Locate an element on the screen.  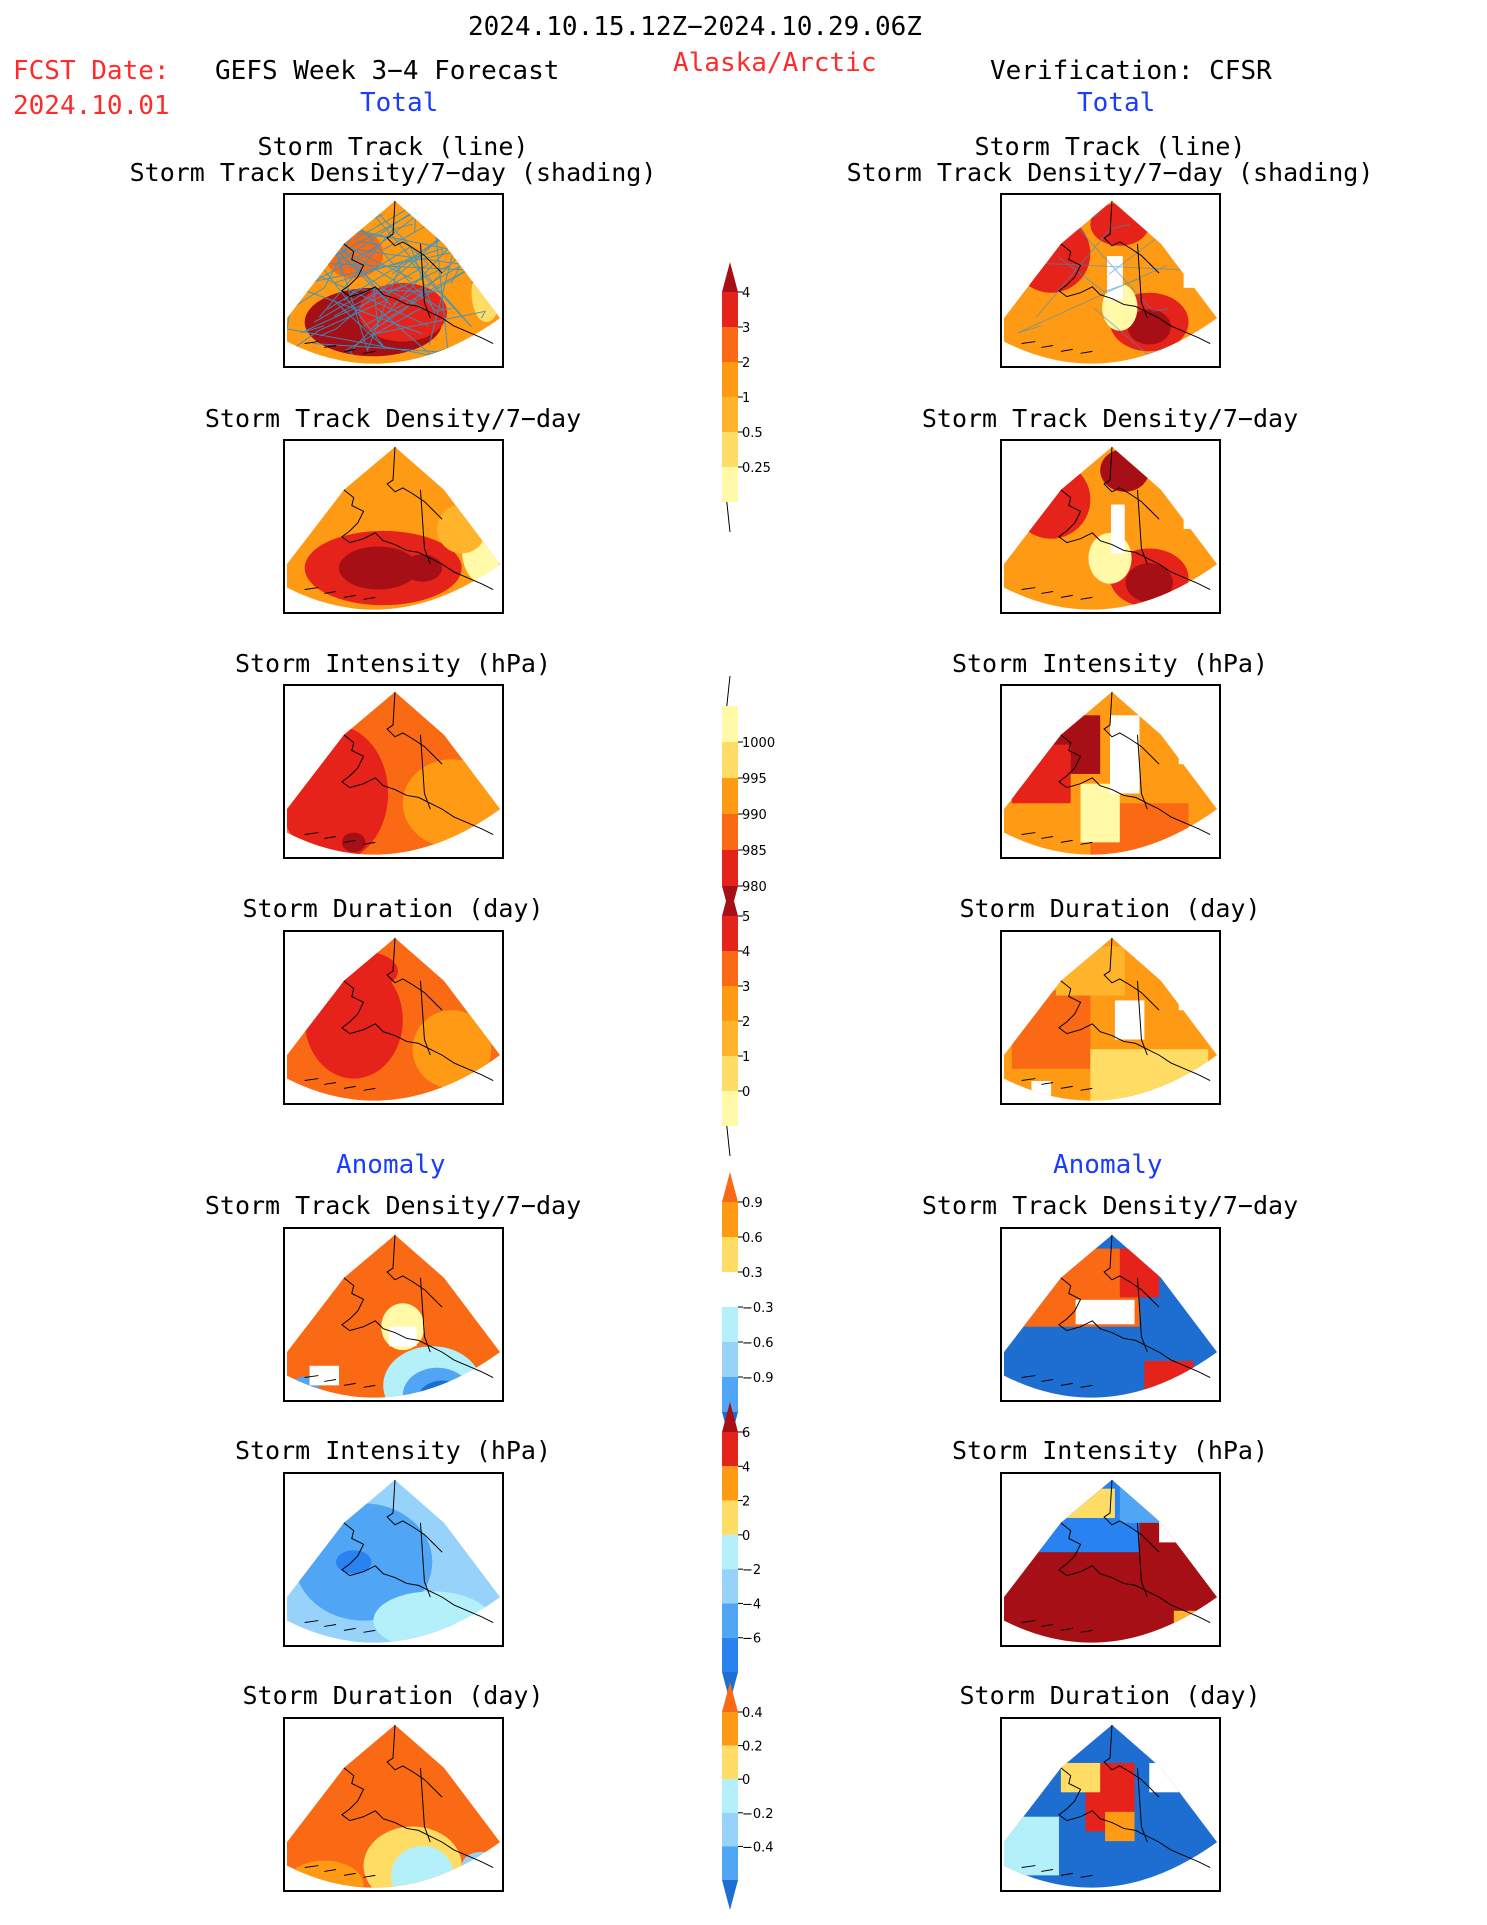
colorbar-tick-label: 990 is located at coordinates (754, 815).